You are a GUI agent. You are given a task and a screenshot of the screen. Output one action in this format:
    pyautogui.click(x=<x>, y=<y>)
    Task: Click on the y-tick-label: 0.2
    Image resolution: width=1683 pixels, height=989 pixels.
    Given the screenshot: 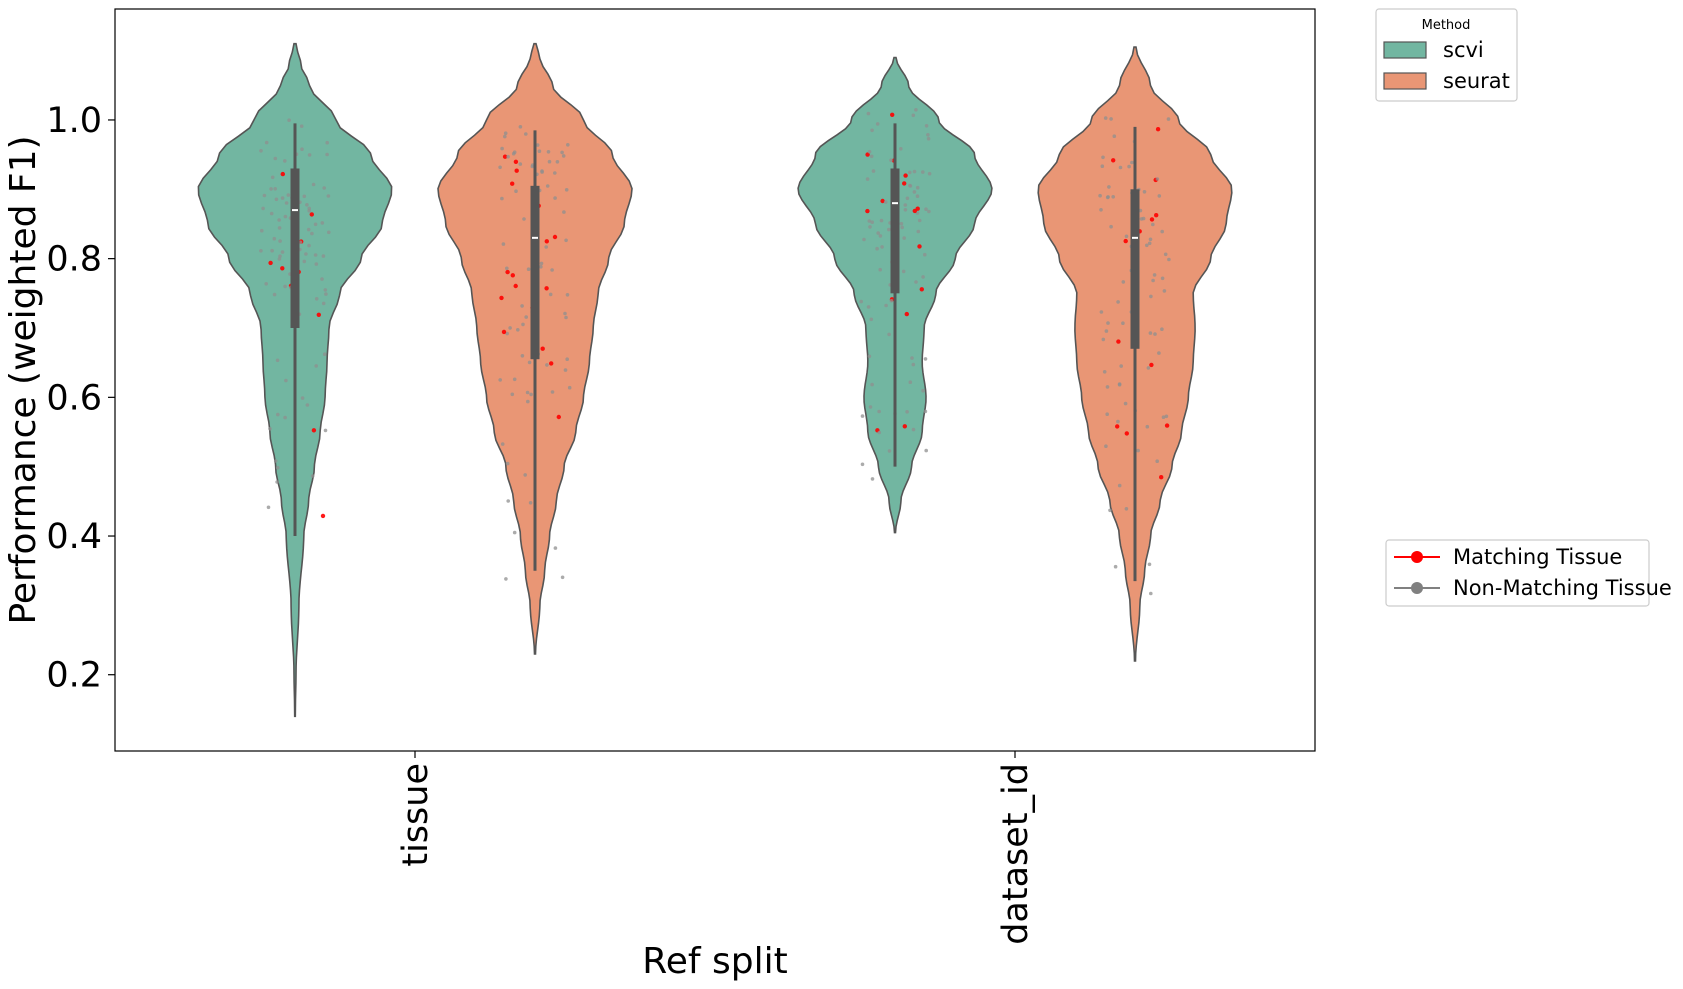 What is the action you would take?
    pyautogui.click(x=74, y=676)
    